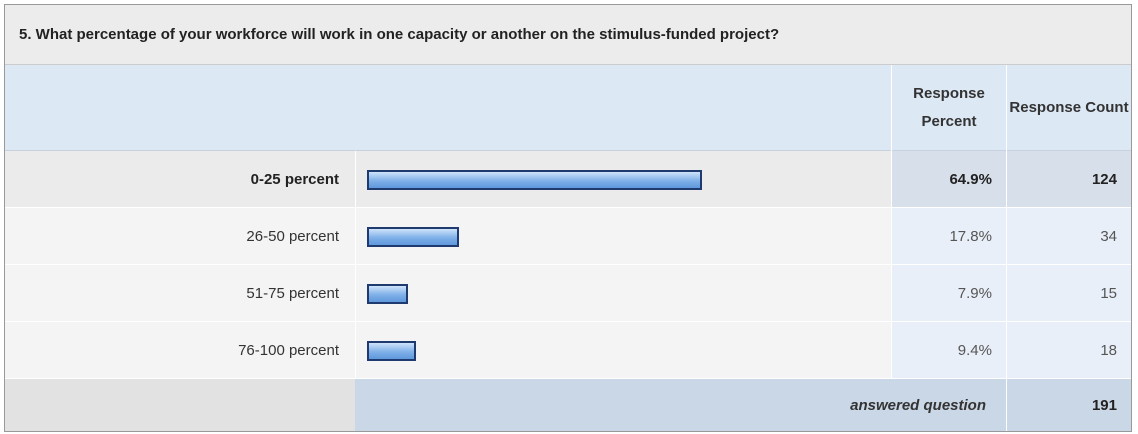  Describe the element at coordinates (180, 293) in the screenshot. I see `row-label: 51-75 percent` at that location.